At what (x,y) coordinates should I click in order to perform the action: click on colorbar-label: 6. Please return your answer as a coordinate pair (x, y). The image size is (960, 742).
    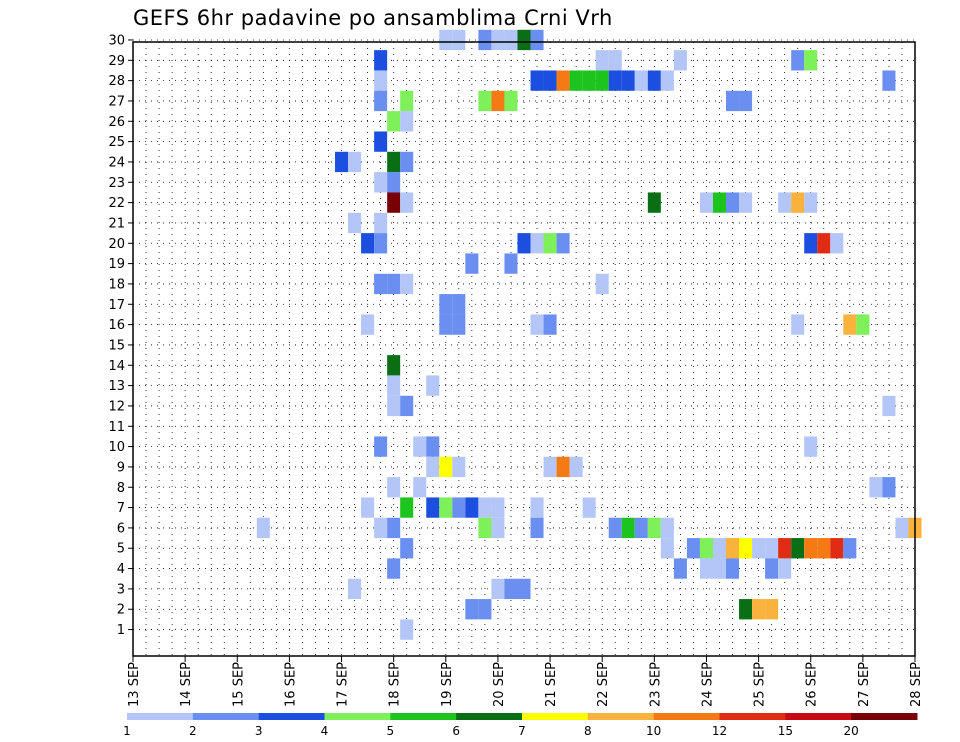
    Looking at the image, I should click on (456, 731).